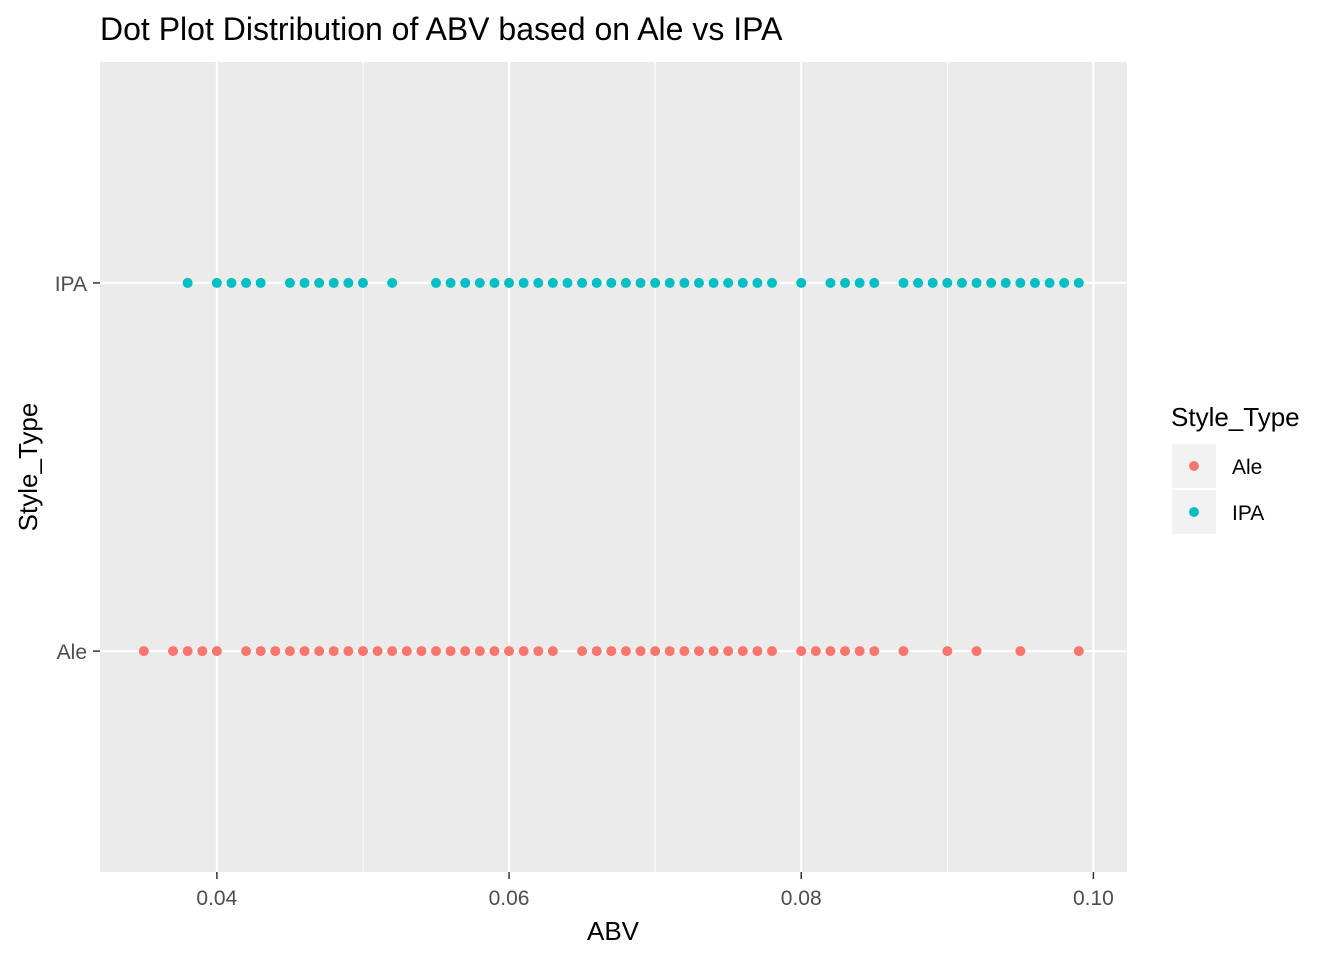  Describe the element at coordinates (1194, 512) in the screenshot. I see `legend-swatch-ipa` at that location.